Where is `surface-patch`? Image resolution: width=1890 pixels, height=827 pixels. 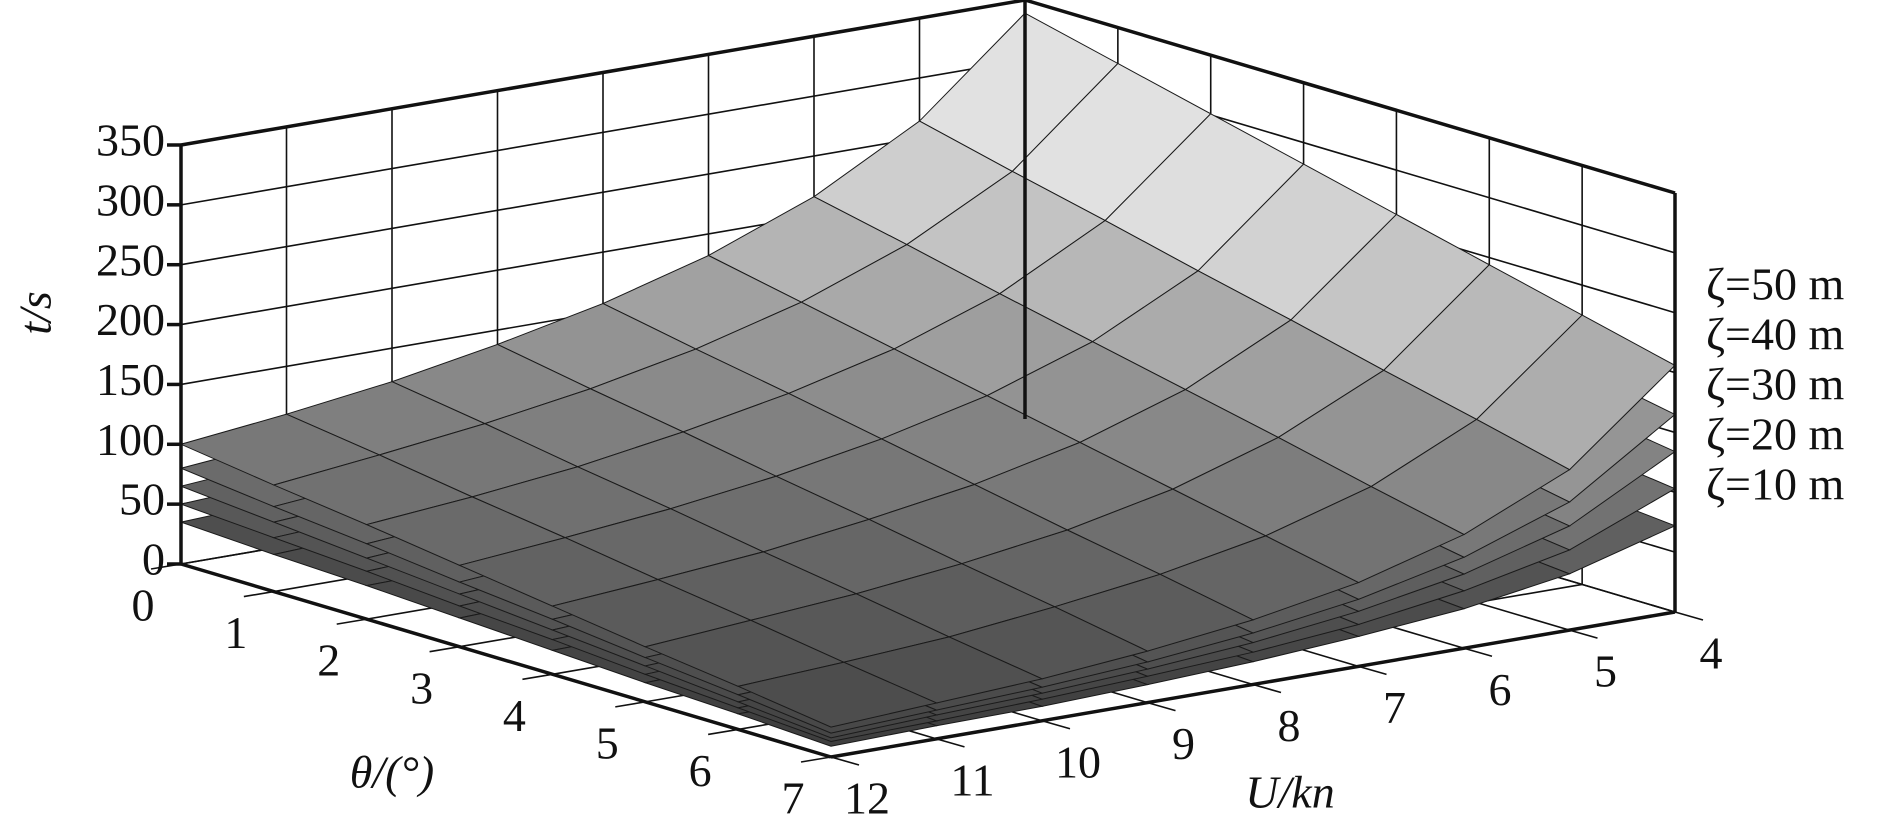
surface-patch is located at coordinates (837, 694).